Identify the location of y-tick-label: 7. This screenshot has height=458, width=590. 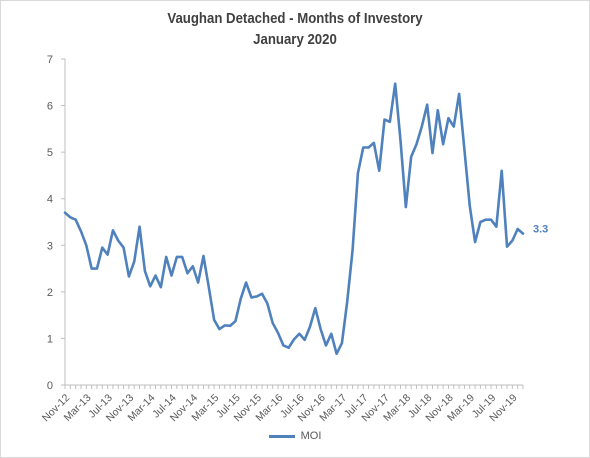
(50, 60).